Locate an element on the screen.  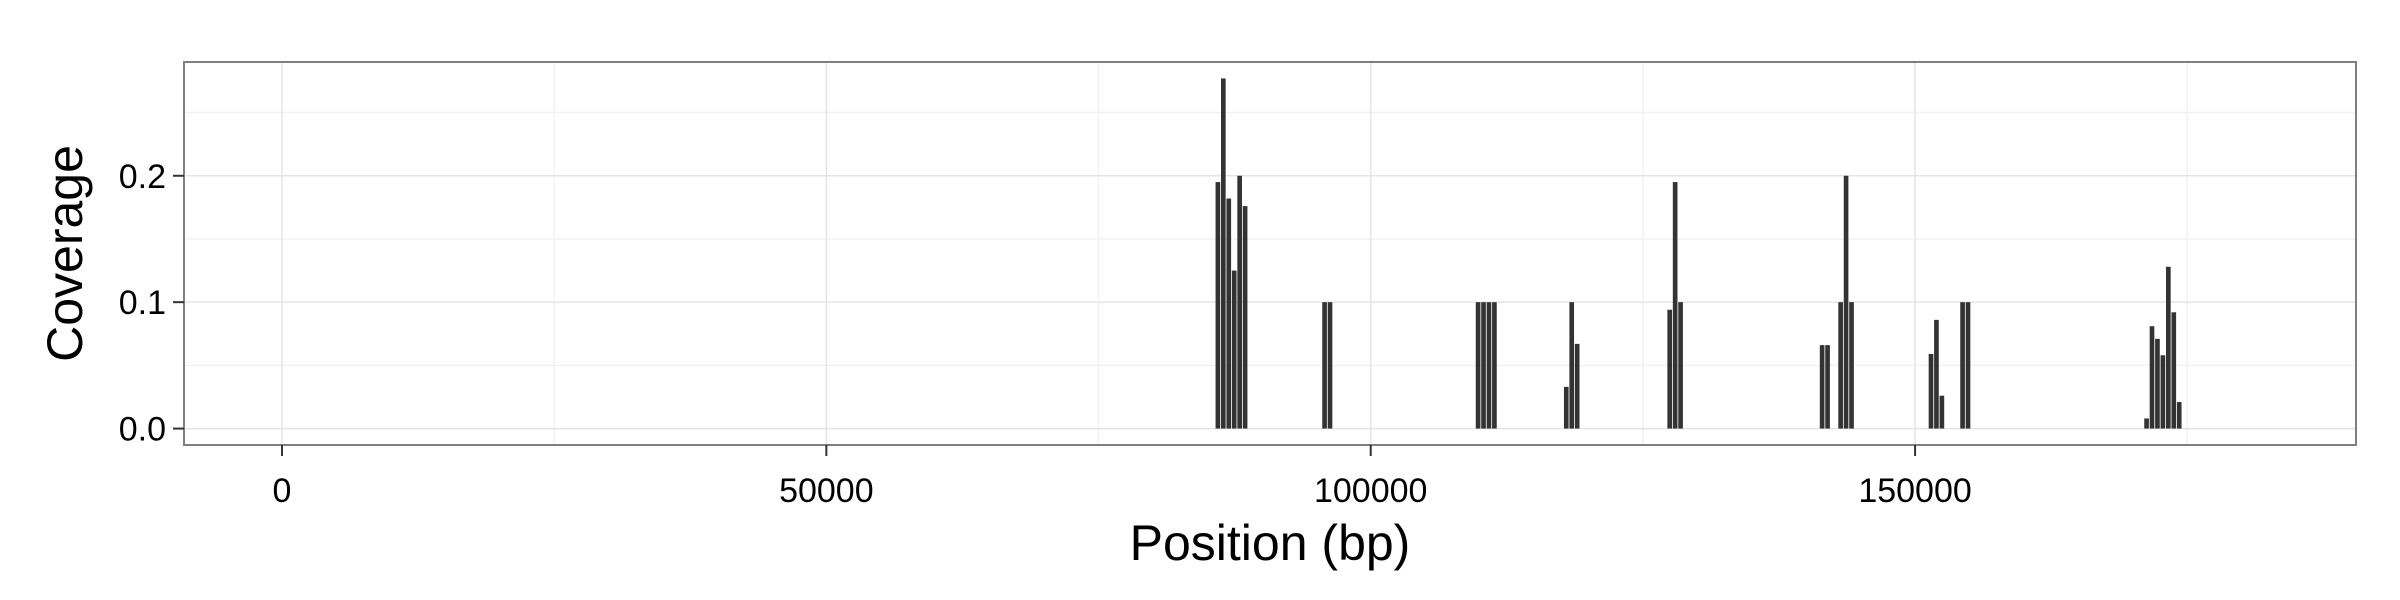
y-tick-label: 0.1 is located at coordinates (142, 303).